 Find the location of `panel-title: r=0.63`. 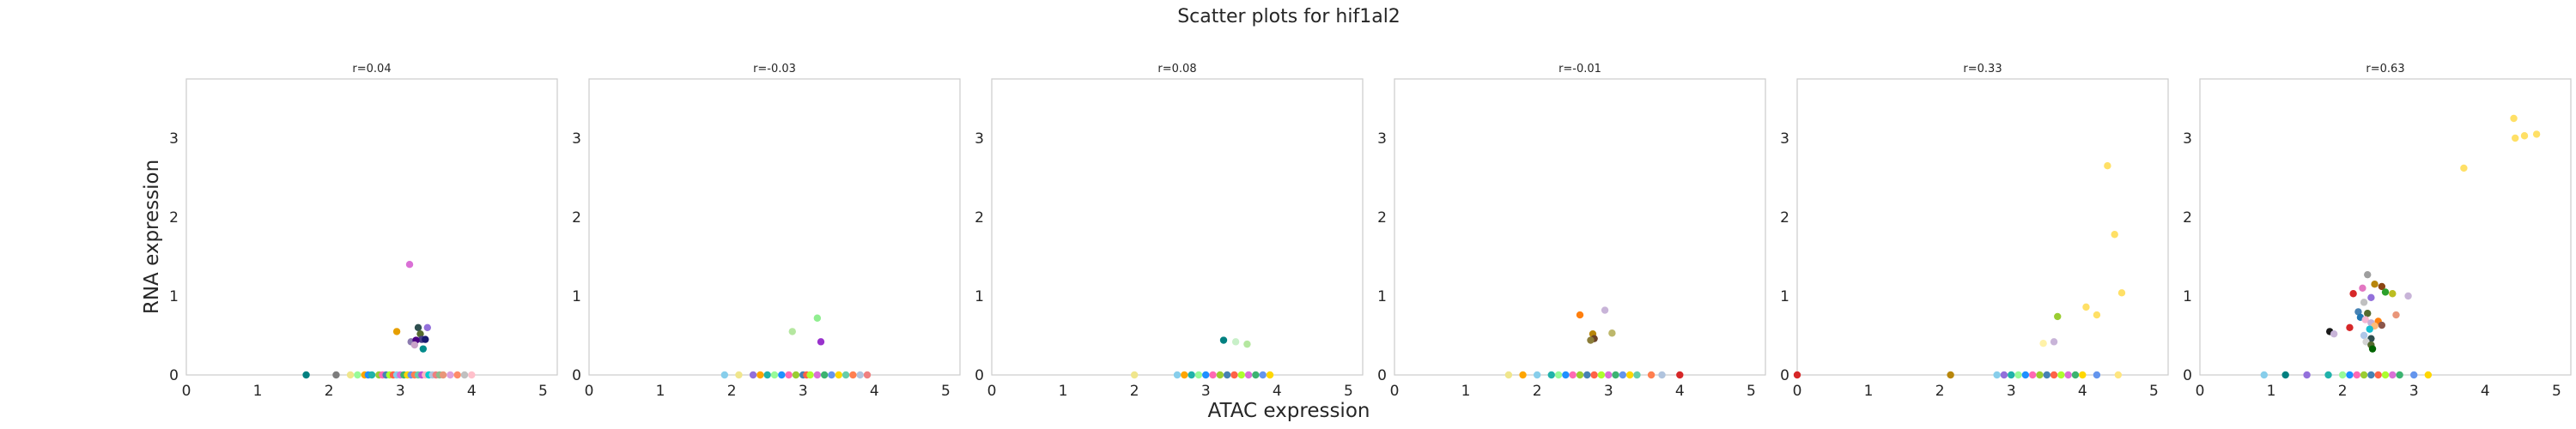

panel-title: r=0.63 is located at coordinates (2385, 69).